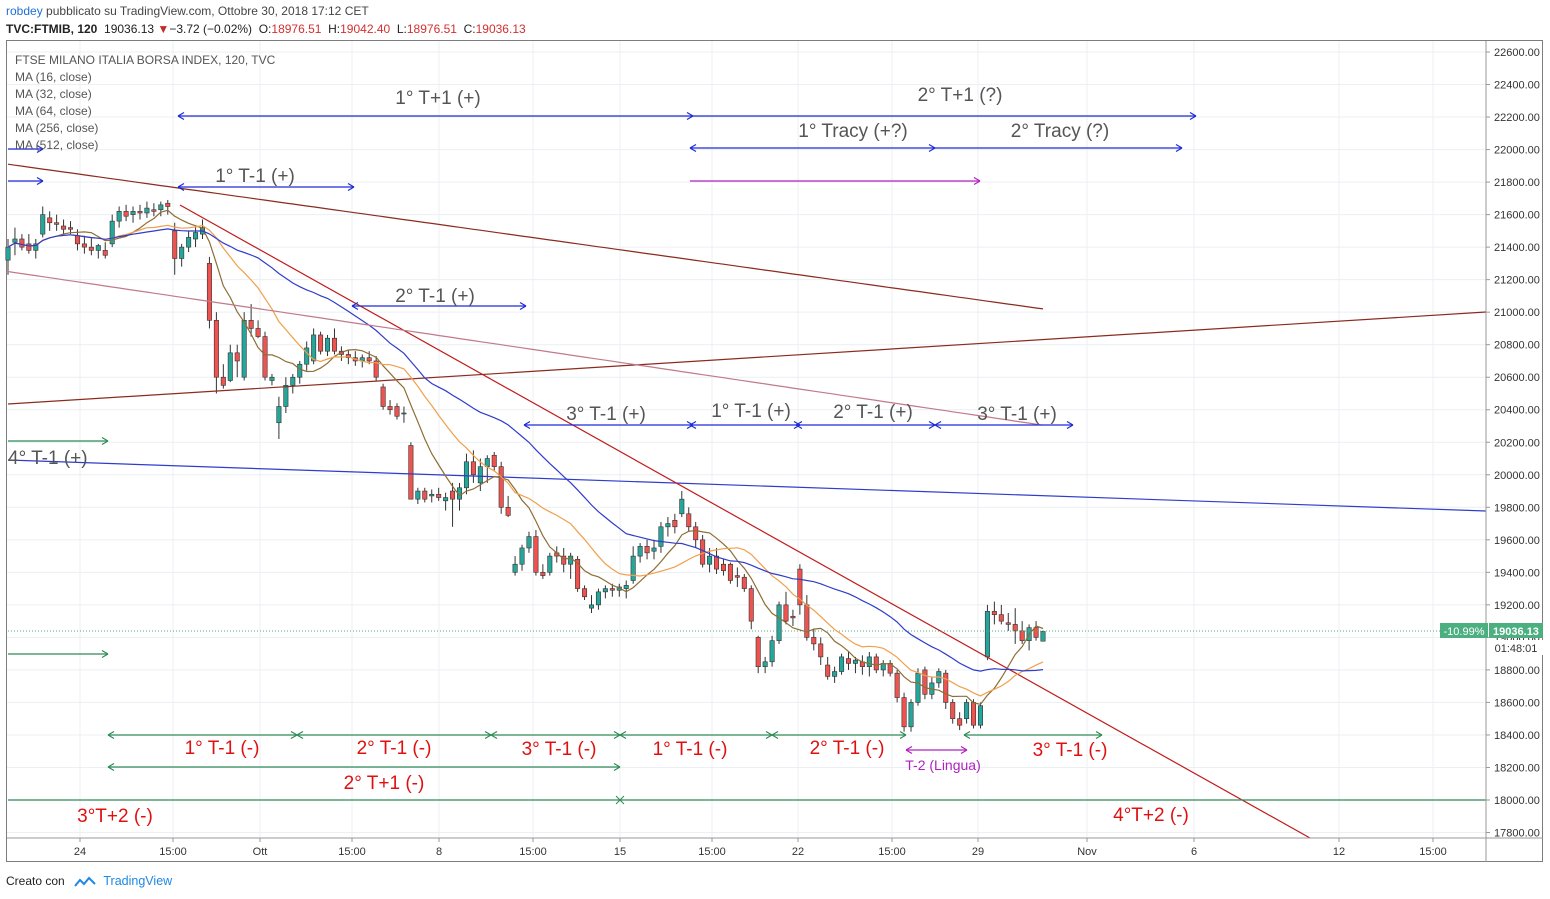 This screenshot has height=899, width=1550. Describe the element at coordinates (775, 735) in the screenshot. I see `arrow-r5-head` at that location.